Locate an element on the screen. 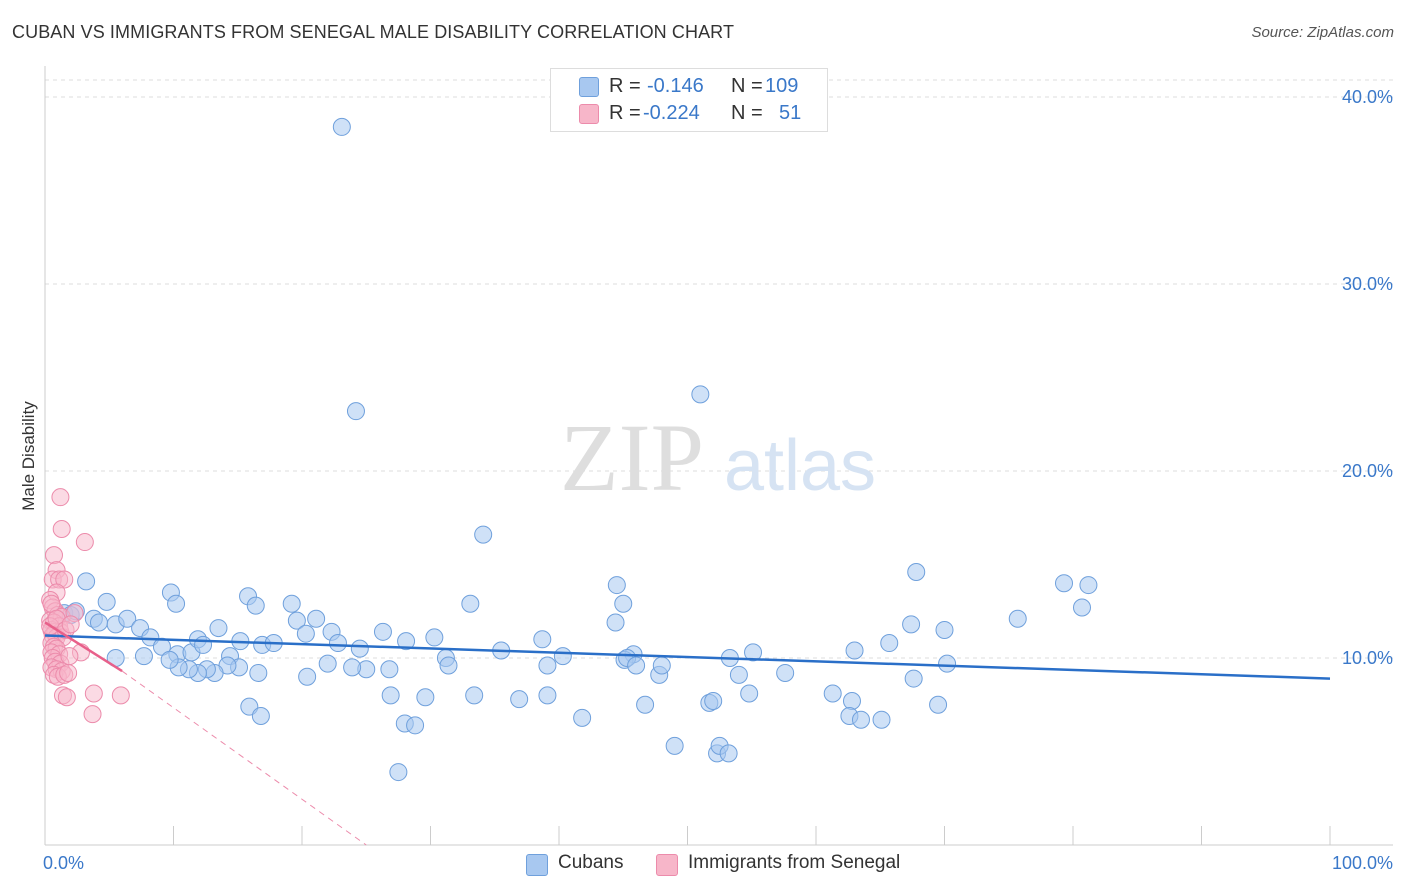 This screenshot has height=892, width=1406. cubans-trend-line is located at coordinates (687, 657).